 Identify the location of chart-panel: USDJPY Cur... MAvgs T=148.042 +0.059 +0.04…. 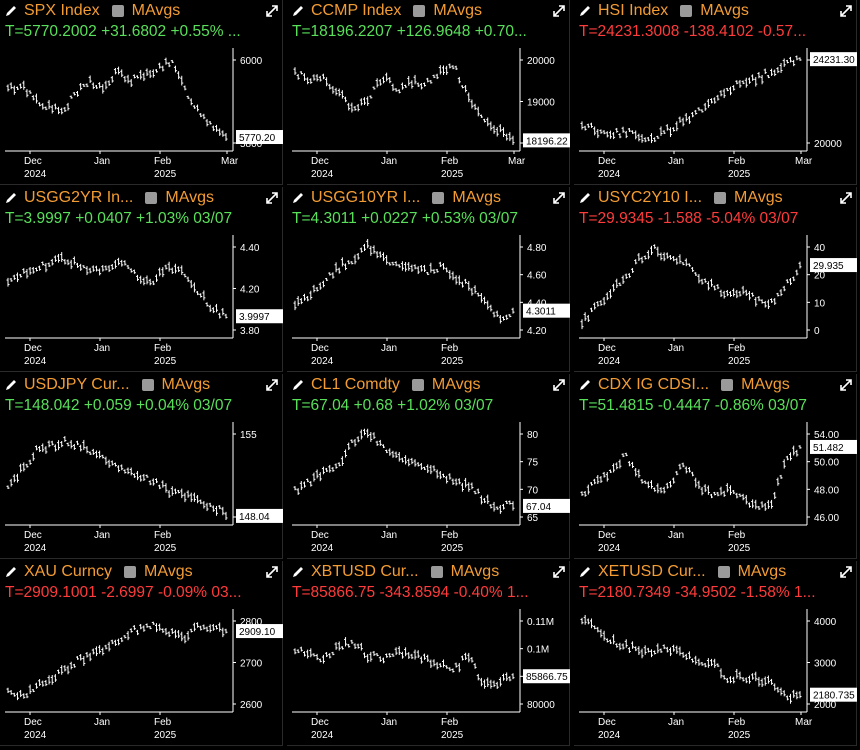
(141, 466).